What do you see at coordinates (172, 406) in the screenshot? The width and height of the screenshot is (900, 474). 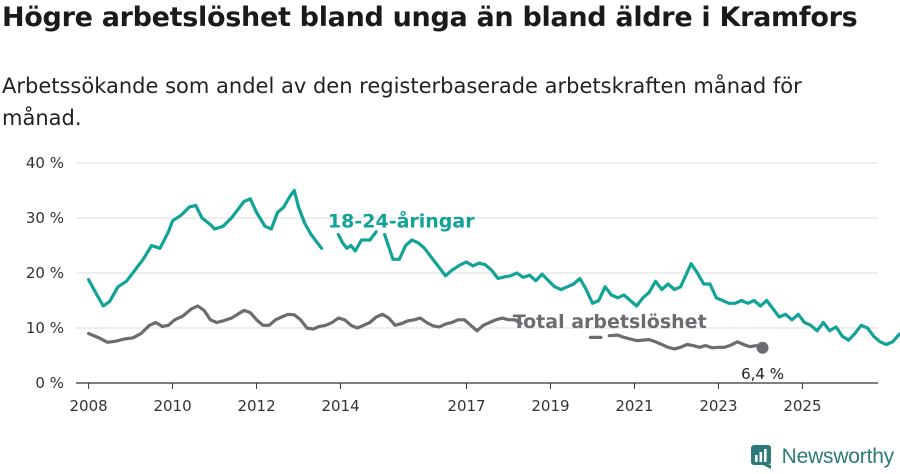 I see `x-tick-label: 2010` at bounding box center [172, 406].